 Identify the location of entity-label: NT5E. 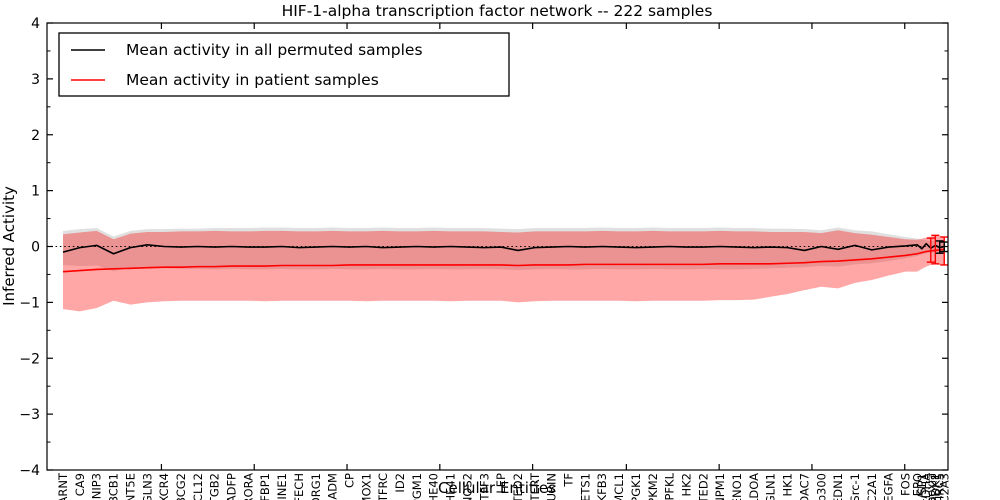
(130, 486).